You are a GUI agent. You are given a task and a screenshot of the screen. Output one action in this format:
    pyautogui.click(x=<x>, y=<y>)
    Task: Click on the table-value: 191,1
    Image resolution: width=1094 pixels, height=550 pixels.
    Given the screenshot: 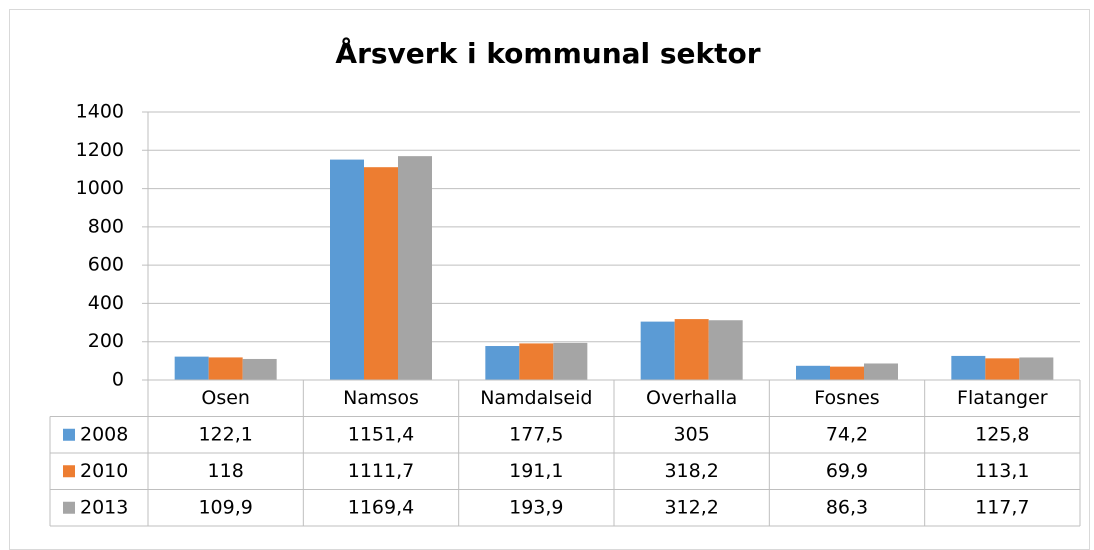 What is the action you would take?
    pyautogui.click(x=536, y=471)
    